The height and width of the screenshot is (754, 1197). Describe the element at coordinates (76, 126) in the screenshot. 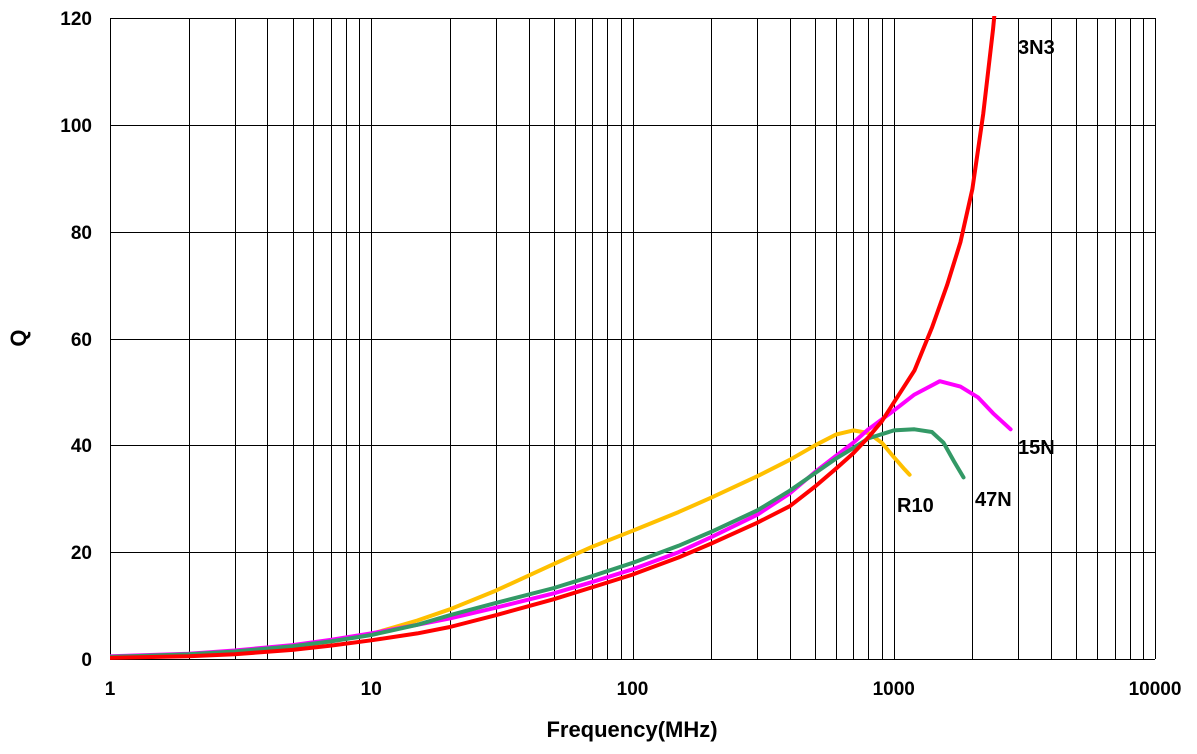

I see `y-tick-label: 100` at that location.